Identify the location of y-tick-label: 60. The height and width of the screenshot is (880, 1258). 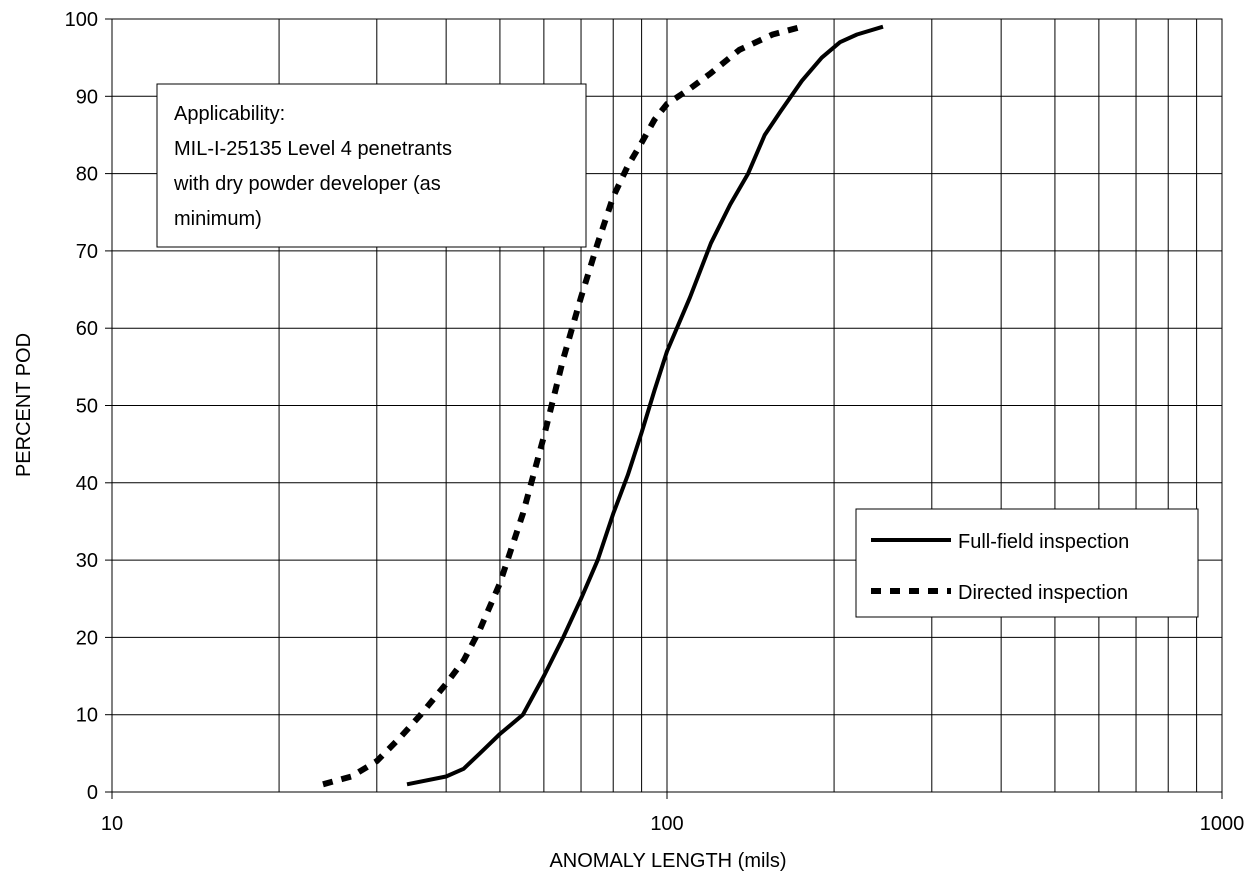
(87, 329).